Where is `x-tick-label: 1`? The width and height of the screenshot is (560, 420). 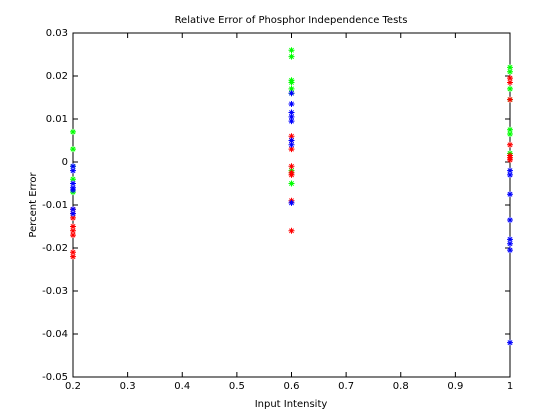
x-tick-label: 1 is located at coordinates (510, 386).